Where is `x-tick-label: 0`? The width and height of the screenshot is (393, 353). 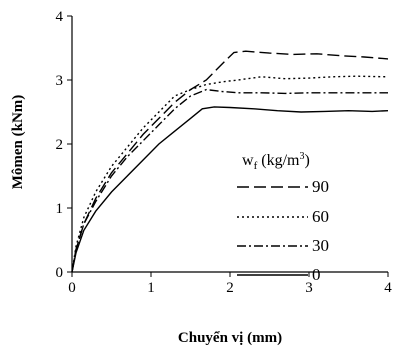 x-tick-label: 0 is located at coordinates (72, 288).